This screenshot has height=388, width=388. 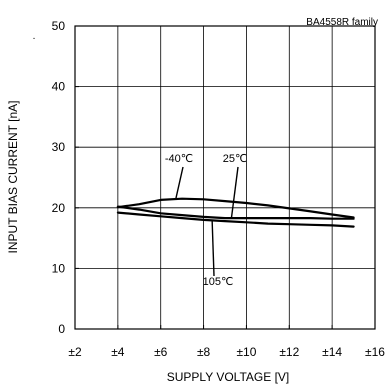 What do you see at coordinates (218, 282) in the screenshot?
I see `series-annotation-label: 105℃` at bounding box center [218, 282].